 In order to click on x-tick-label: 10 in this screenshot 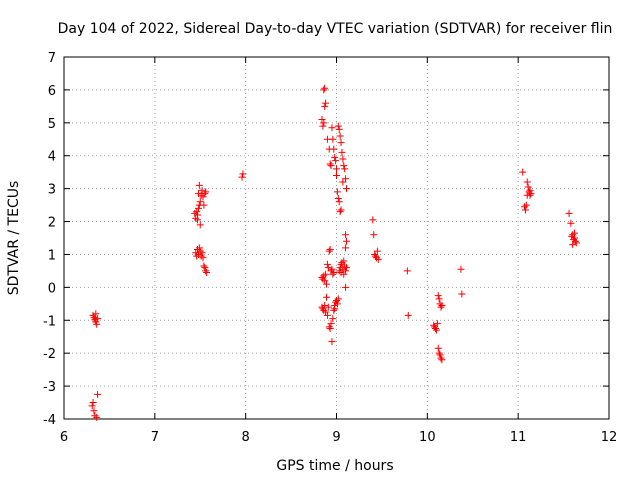, I will do `click(427, 437)`.